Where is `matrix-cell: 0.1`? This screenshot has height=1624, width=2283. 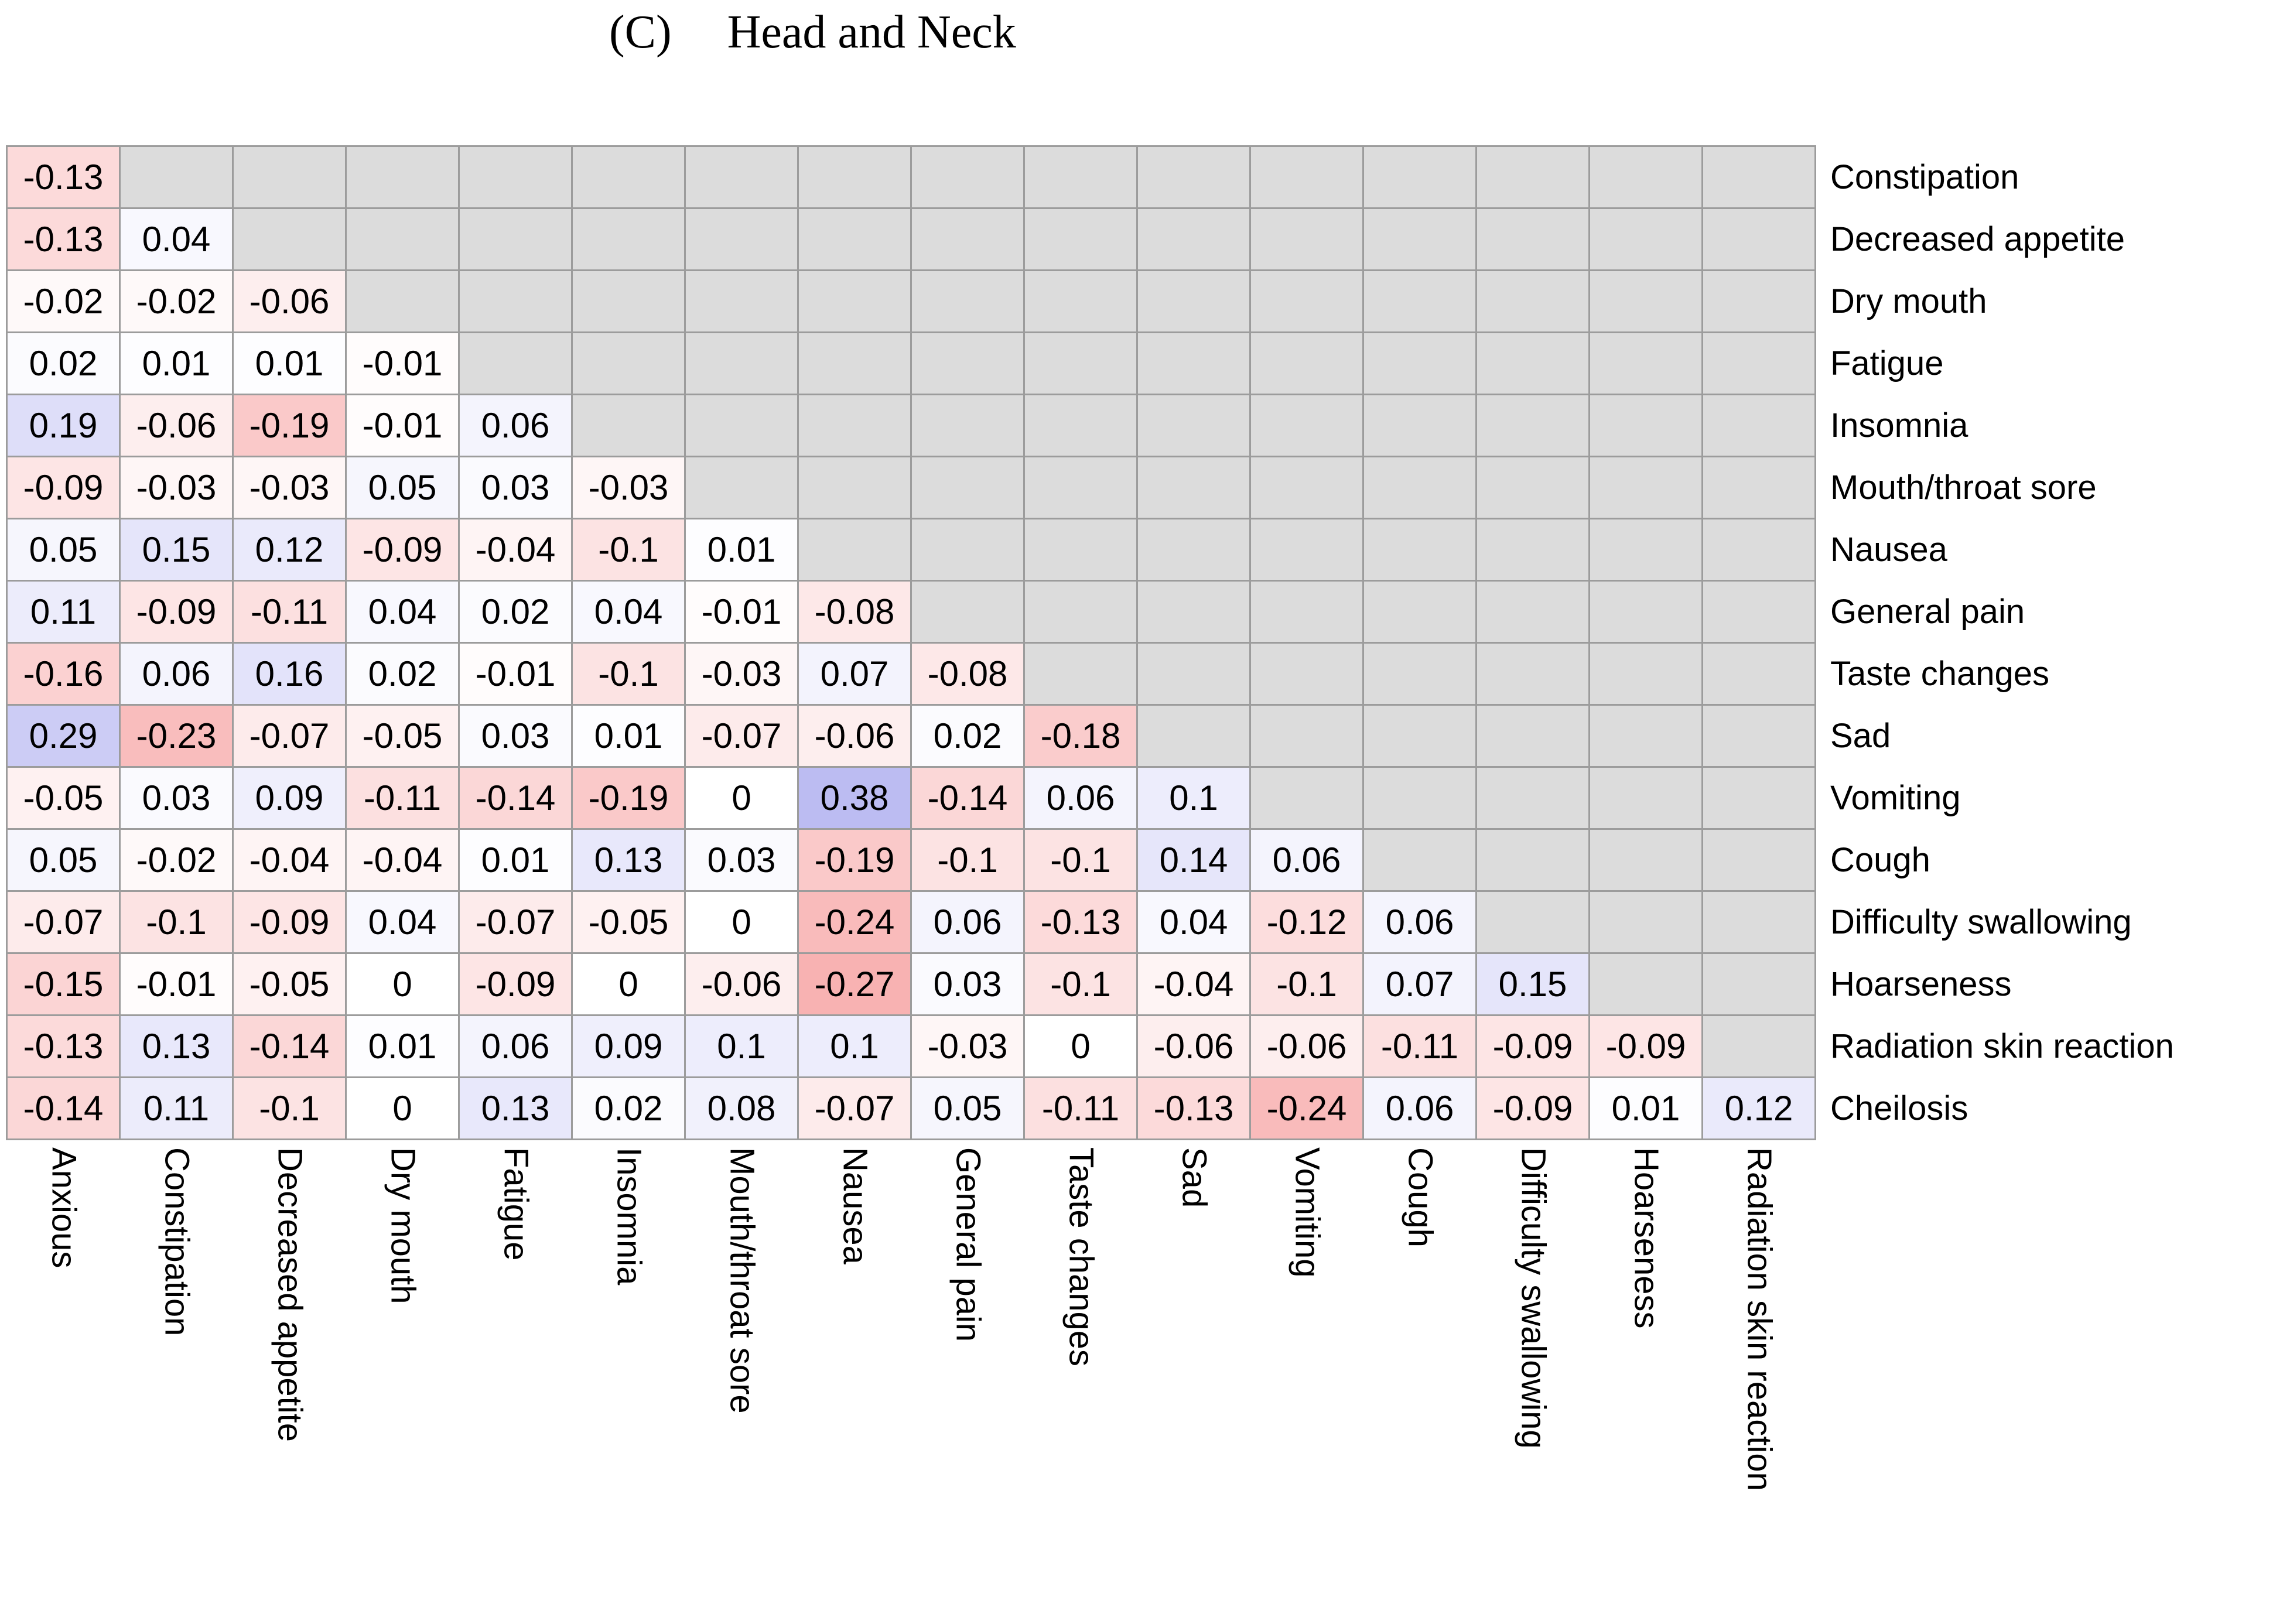
matrix-cell: 0.1 is located at coordinates (742, 1046).